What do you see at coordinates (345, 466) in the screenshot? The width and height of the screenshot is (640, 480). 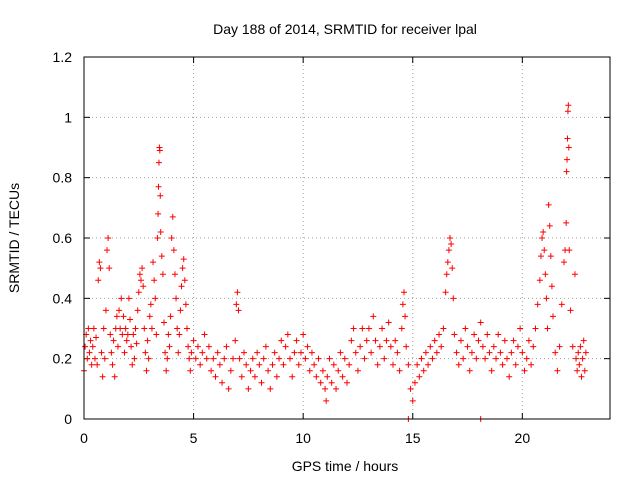 I see `x-axis-label: GPS time / hours` at bounding box center [345, 466].